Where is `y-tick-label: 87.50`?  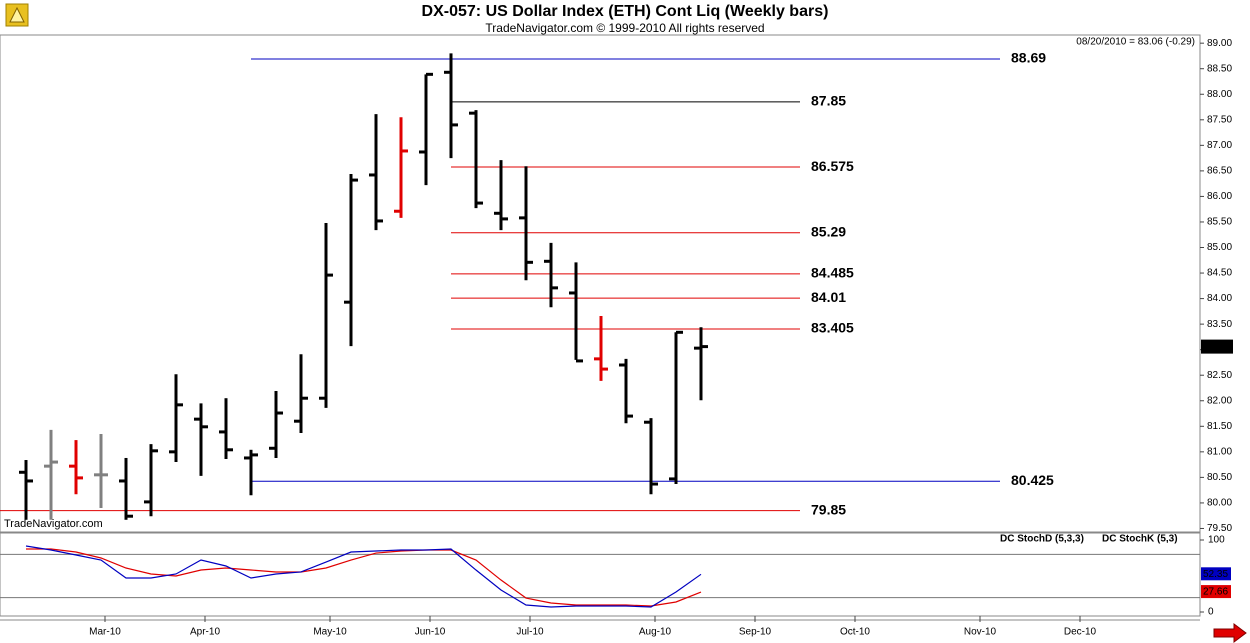
y-tick-label: 87.50 is located at coordinates (1219, 119).